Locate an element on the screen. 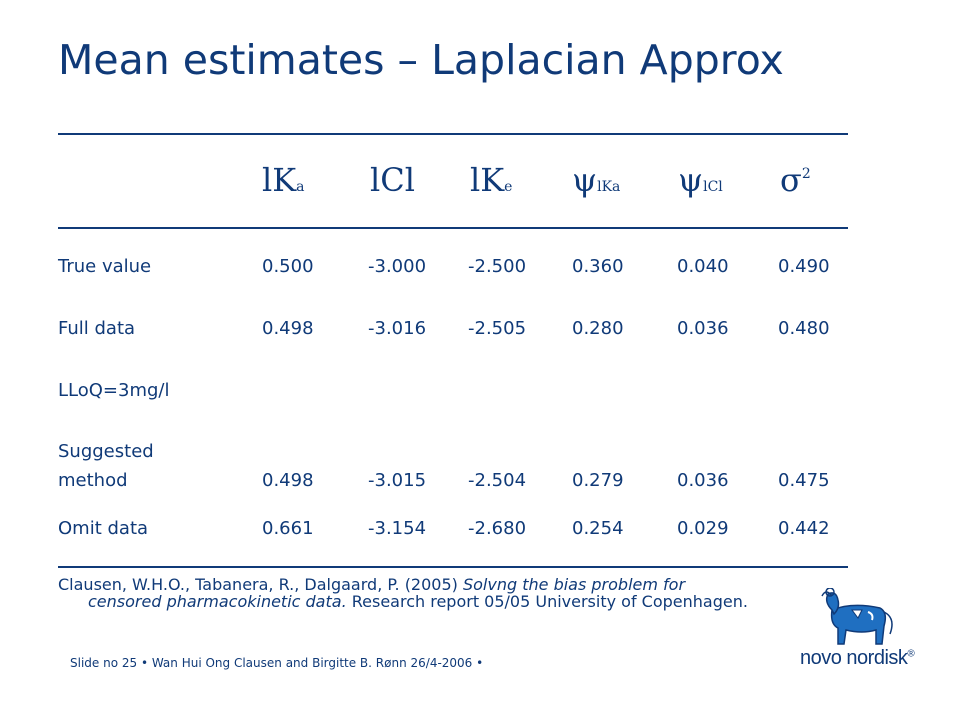 The height and width of the screenshot is (720, 960). table-cell: -3.000 is located at coordinates (397, 266).